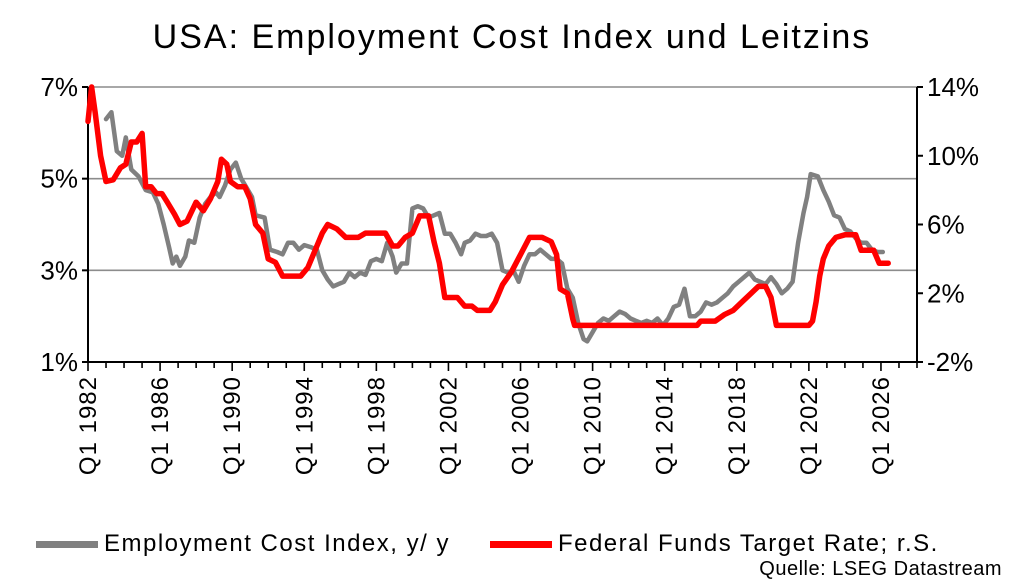  I want to click on y-right-tick-label-0: -2%, so click(950, 362).